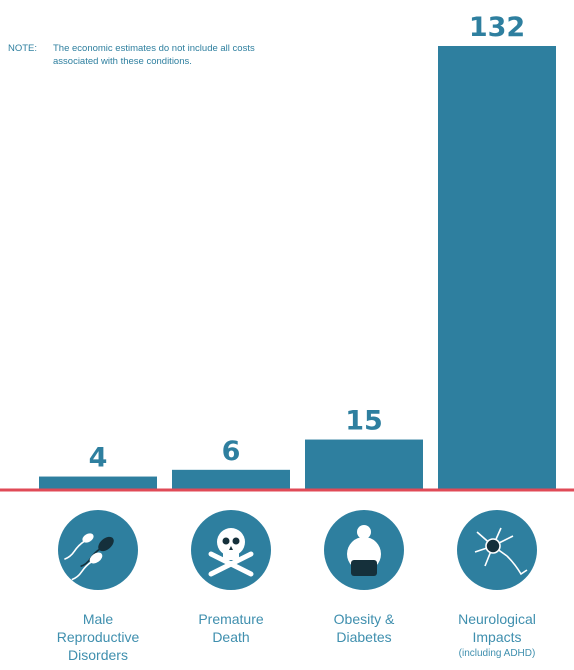  What do you see at coordinates (98, 619) in the screenshot?
I see `category-label-1-line-1: Male` at bounding box center [98, 619].